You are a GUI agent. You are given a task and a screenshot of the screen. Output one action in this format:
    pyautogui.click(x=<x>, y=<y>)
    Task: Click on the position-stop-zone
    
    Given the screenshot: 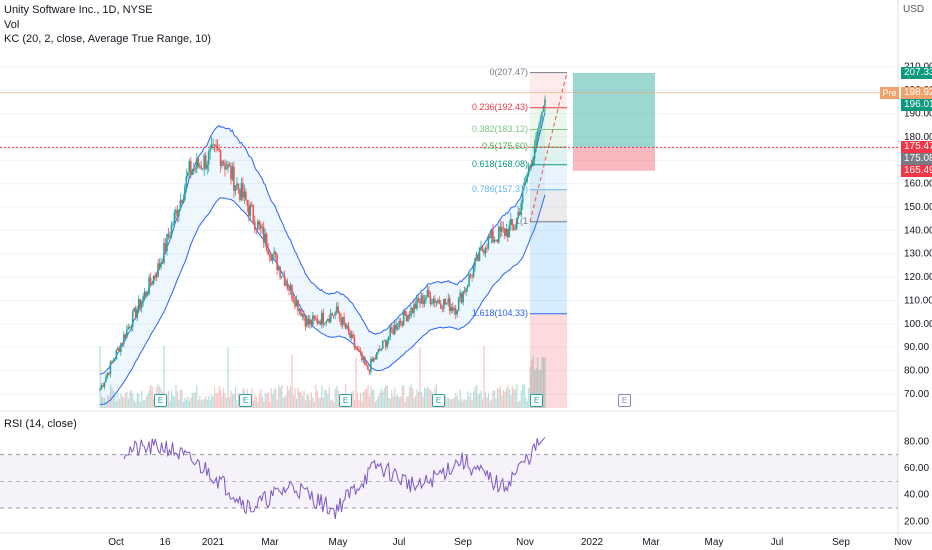 What is the action you would take?
    pyautogui.click(x=614, y=159)
    